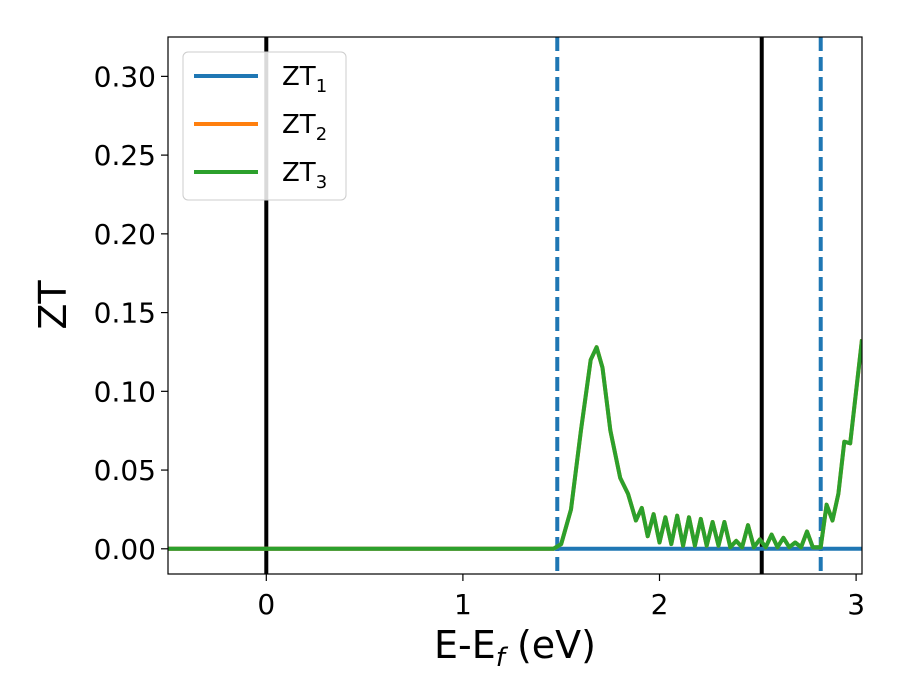 The height and width of the screenshot is (700, 900). What do you see at coordinates (125, 76) in the screenshot?
I see `y-tick-label: 0.30` at bounding box center [125, 76].